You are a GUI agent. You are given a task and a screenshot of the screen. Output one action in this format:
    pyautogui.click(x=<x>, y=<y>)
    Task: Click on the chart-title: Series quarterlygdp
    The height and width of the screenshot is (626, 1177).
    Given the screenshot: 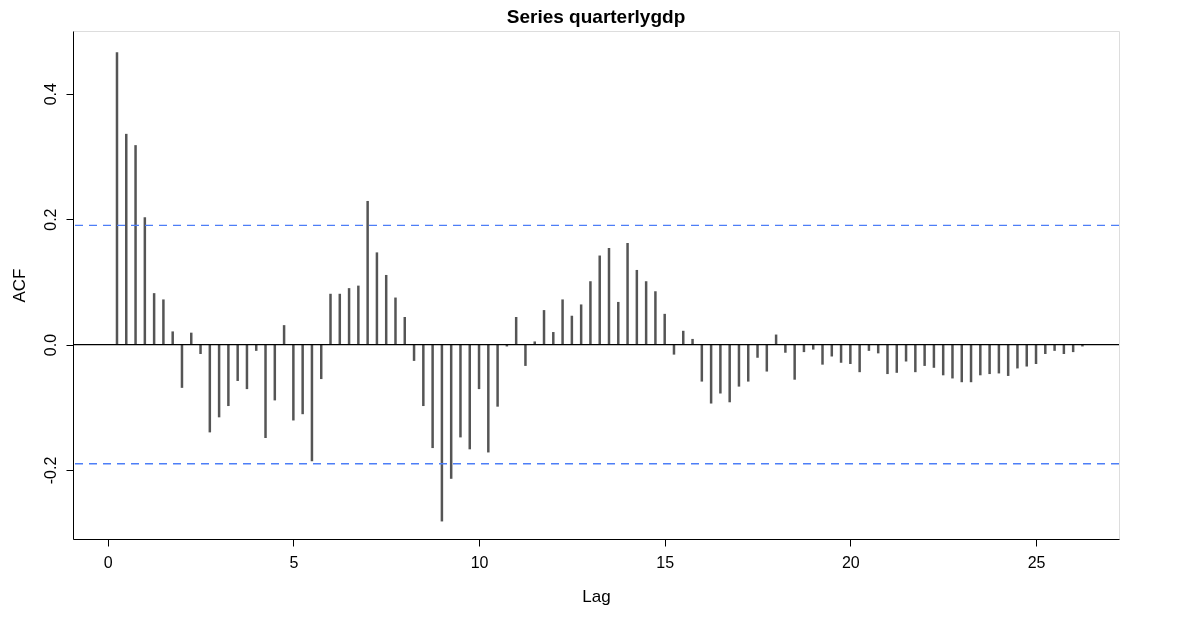 What is the action you would take?
    pyautogui.click(x=596, y=16)
    